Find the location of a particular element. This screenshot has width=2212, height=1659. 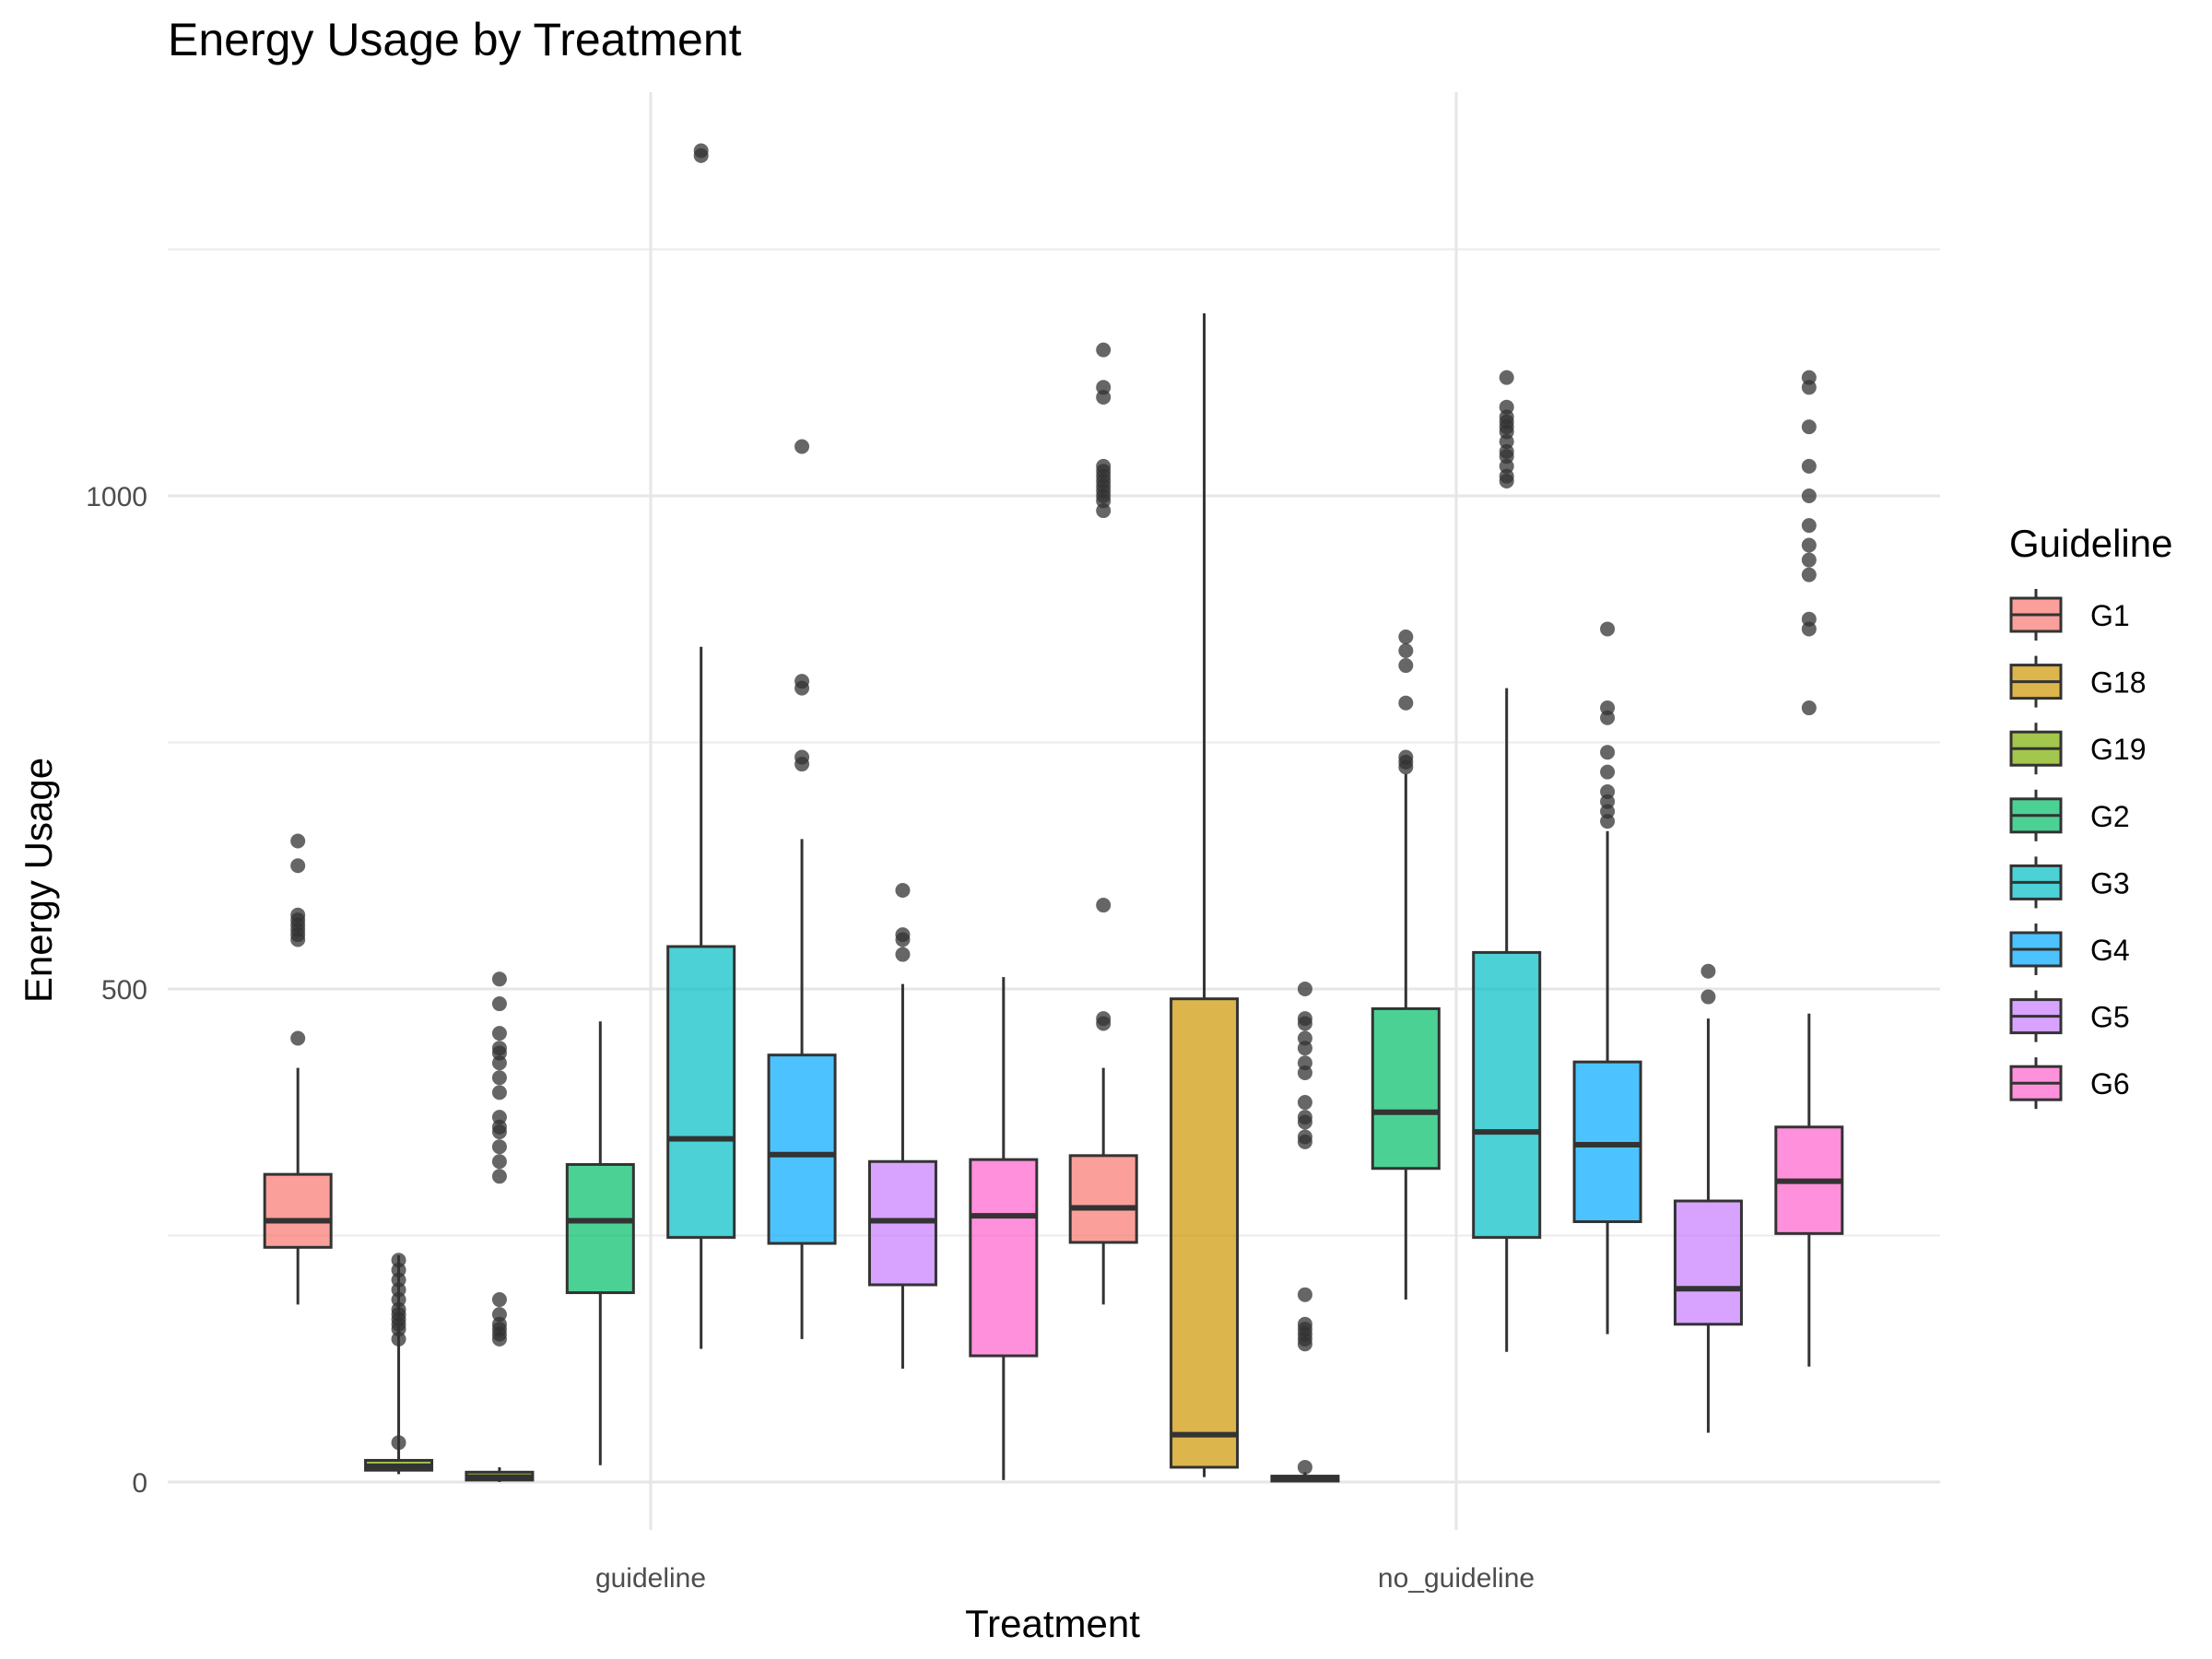

box-guideline-g6 is located at coordinates (1004, 1228).